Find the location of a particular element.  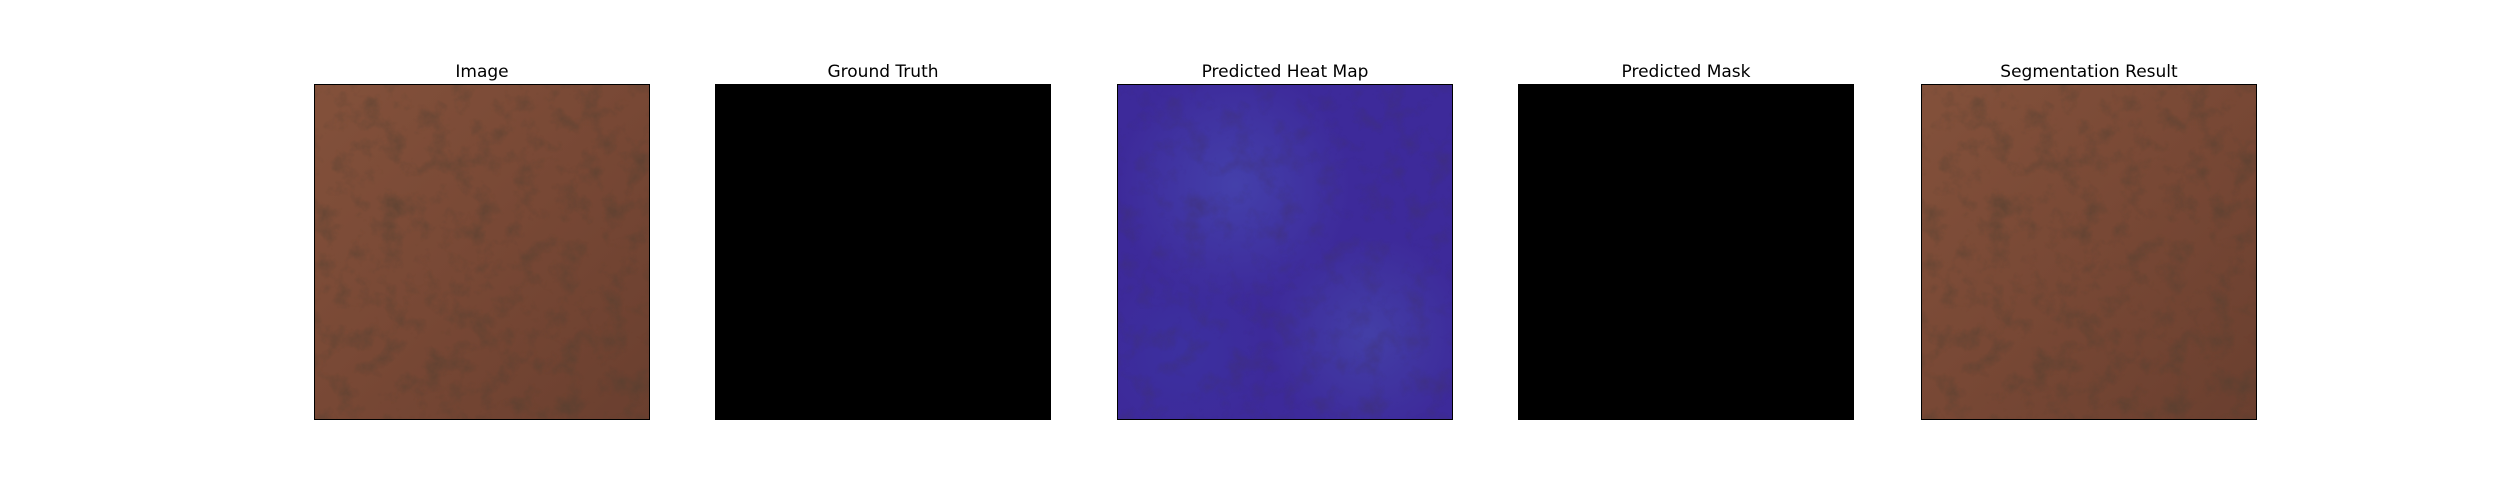

predicted-mask is located at coordinates (1686, 252).